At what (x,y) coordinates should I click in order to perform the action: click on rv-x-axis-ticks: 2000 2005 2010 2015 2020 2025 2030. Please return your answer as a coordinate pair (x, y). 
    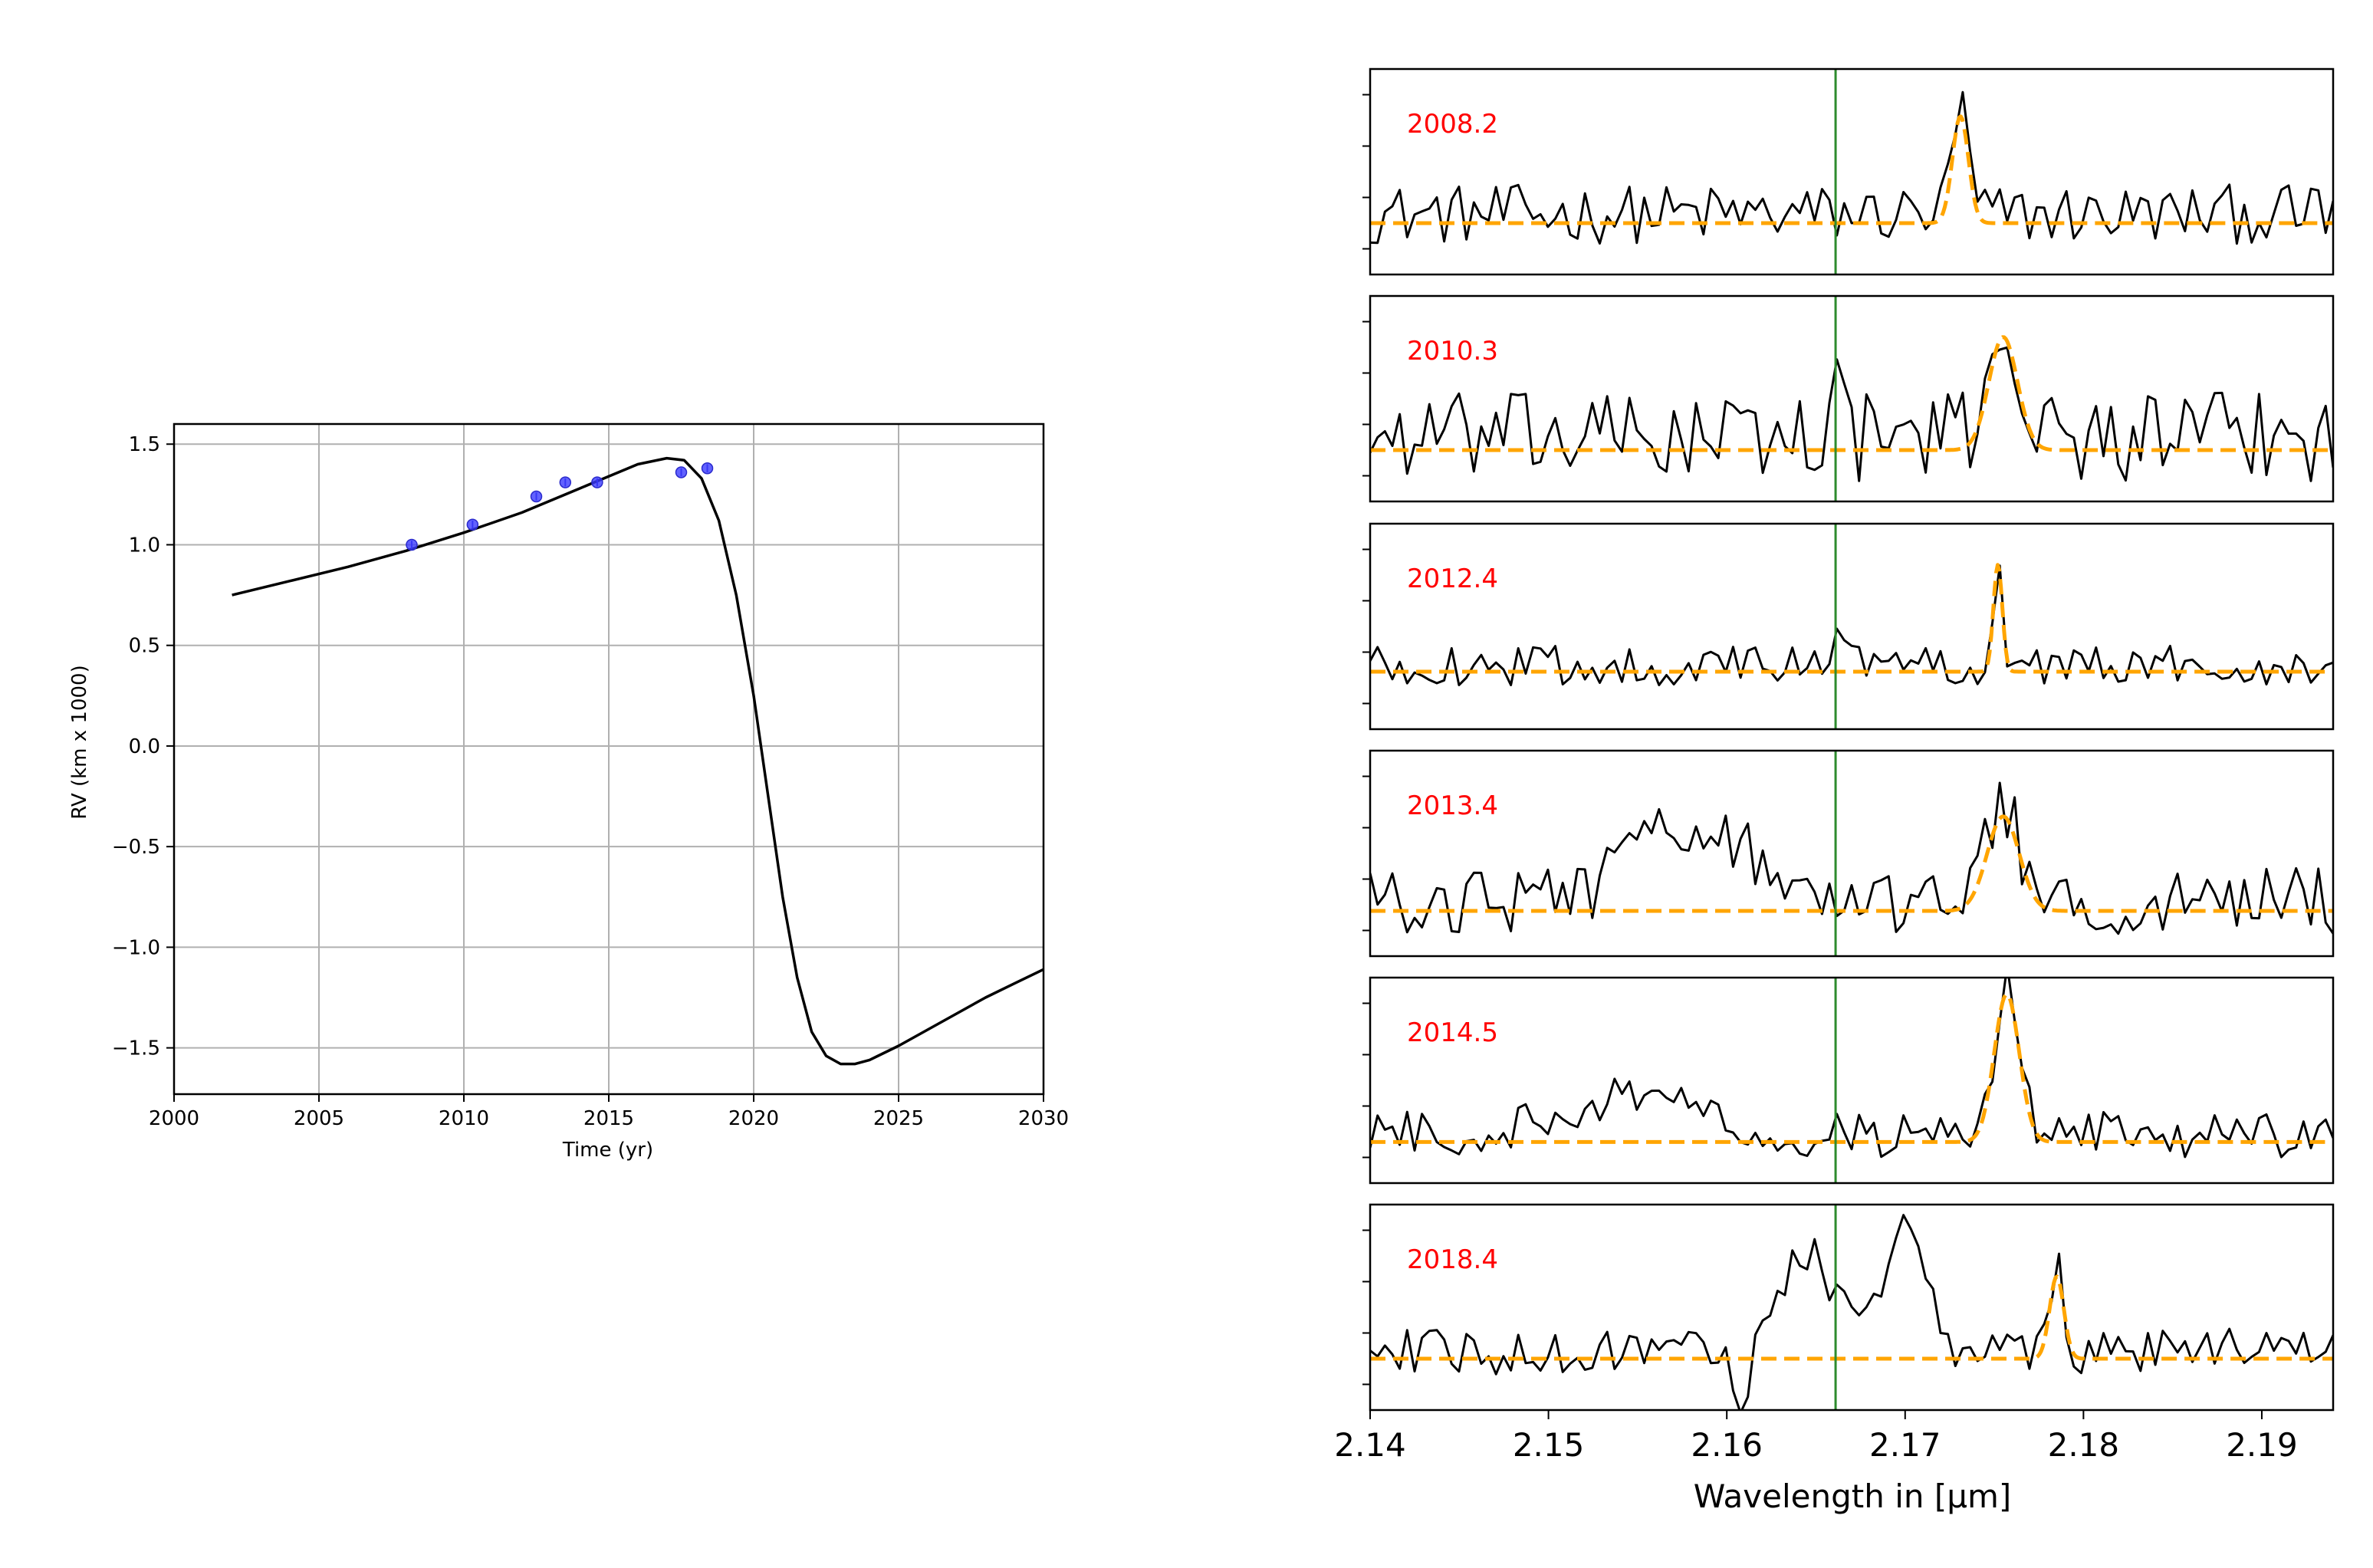
    Looking at the image, I should click on (609, 1112).